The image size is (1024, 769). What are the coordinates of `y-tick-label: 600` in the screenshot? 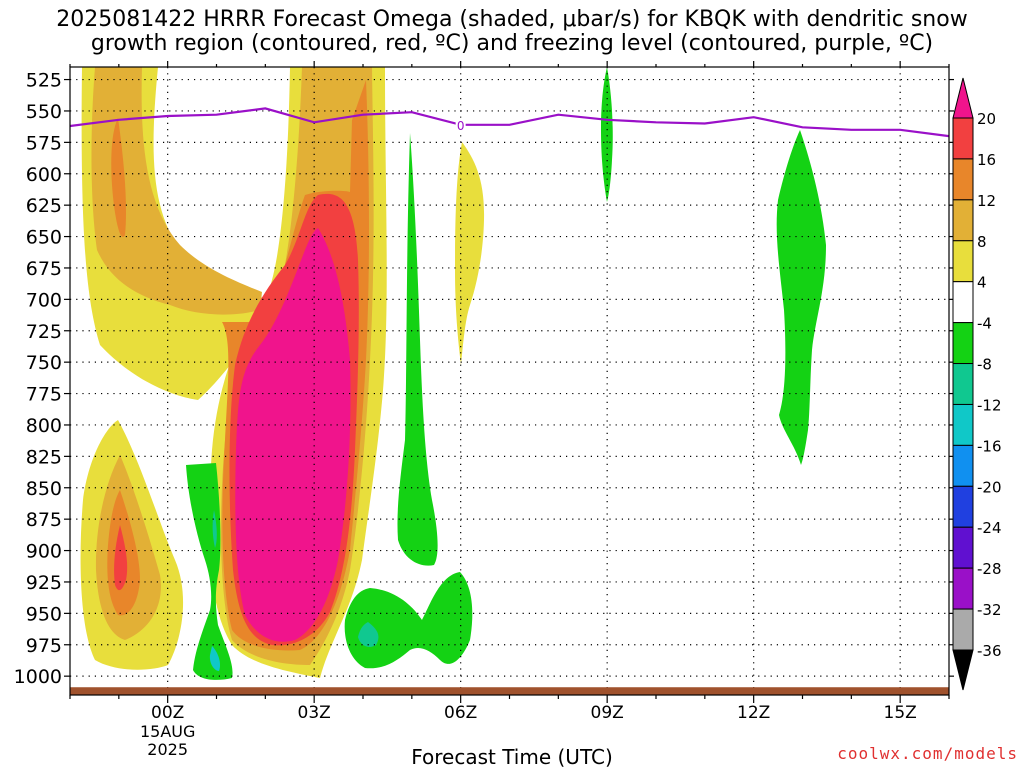 It's located at (44, 175).